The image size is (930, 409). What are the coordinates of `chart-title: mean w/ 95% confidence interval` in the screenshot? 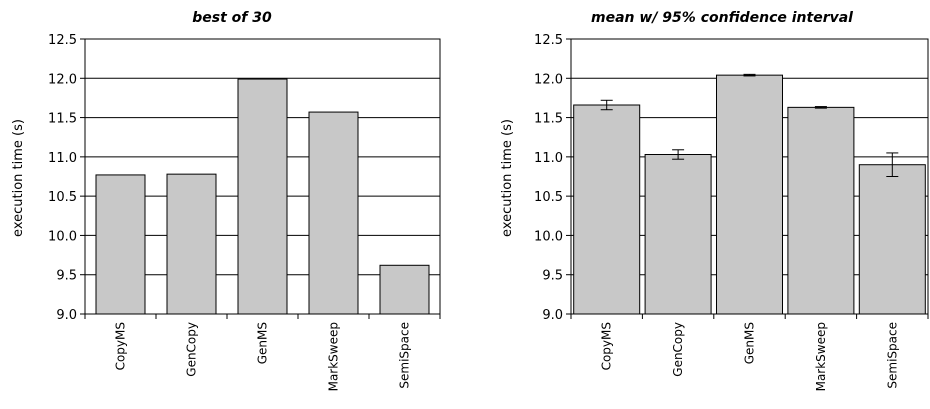 It's located at (722, 18).